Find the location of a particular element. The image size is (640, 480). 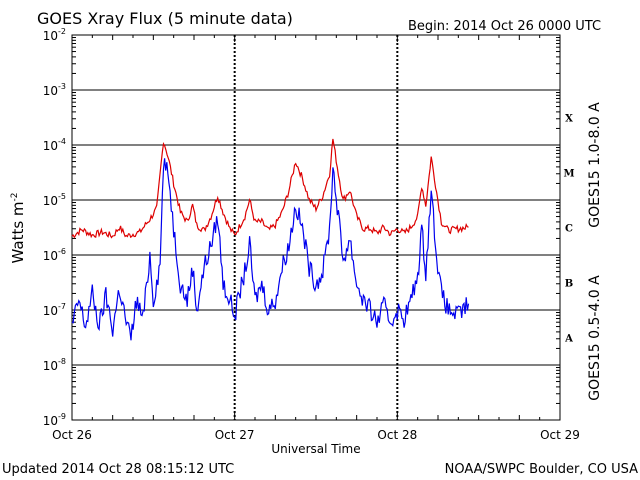

y-tick-label: 10⁻⁴ is located at coordinates (54, 145).